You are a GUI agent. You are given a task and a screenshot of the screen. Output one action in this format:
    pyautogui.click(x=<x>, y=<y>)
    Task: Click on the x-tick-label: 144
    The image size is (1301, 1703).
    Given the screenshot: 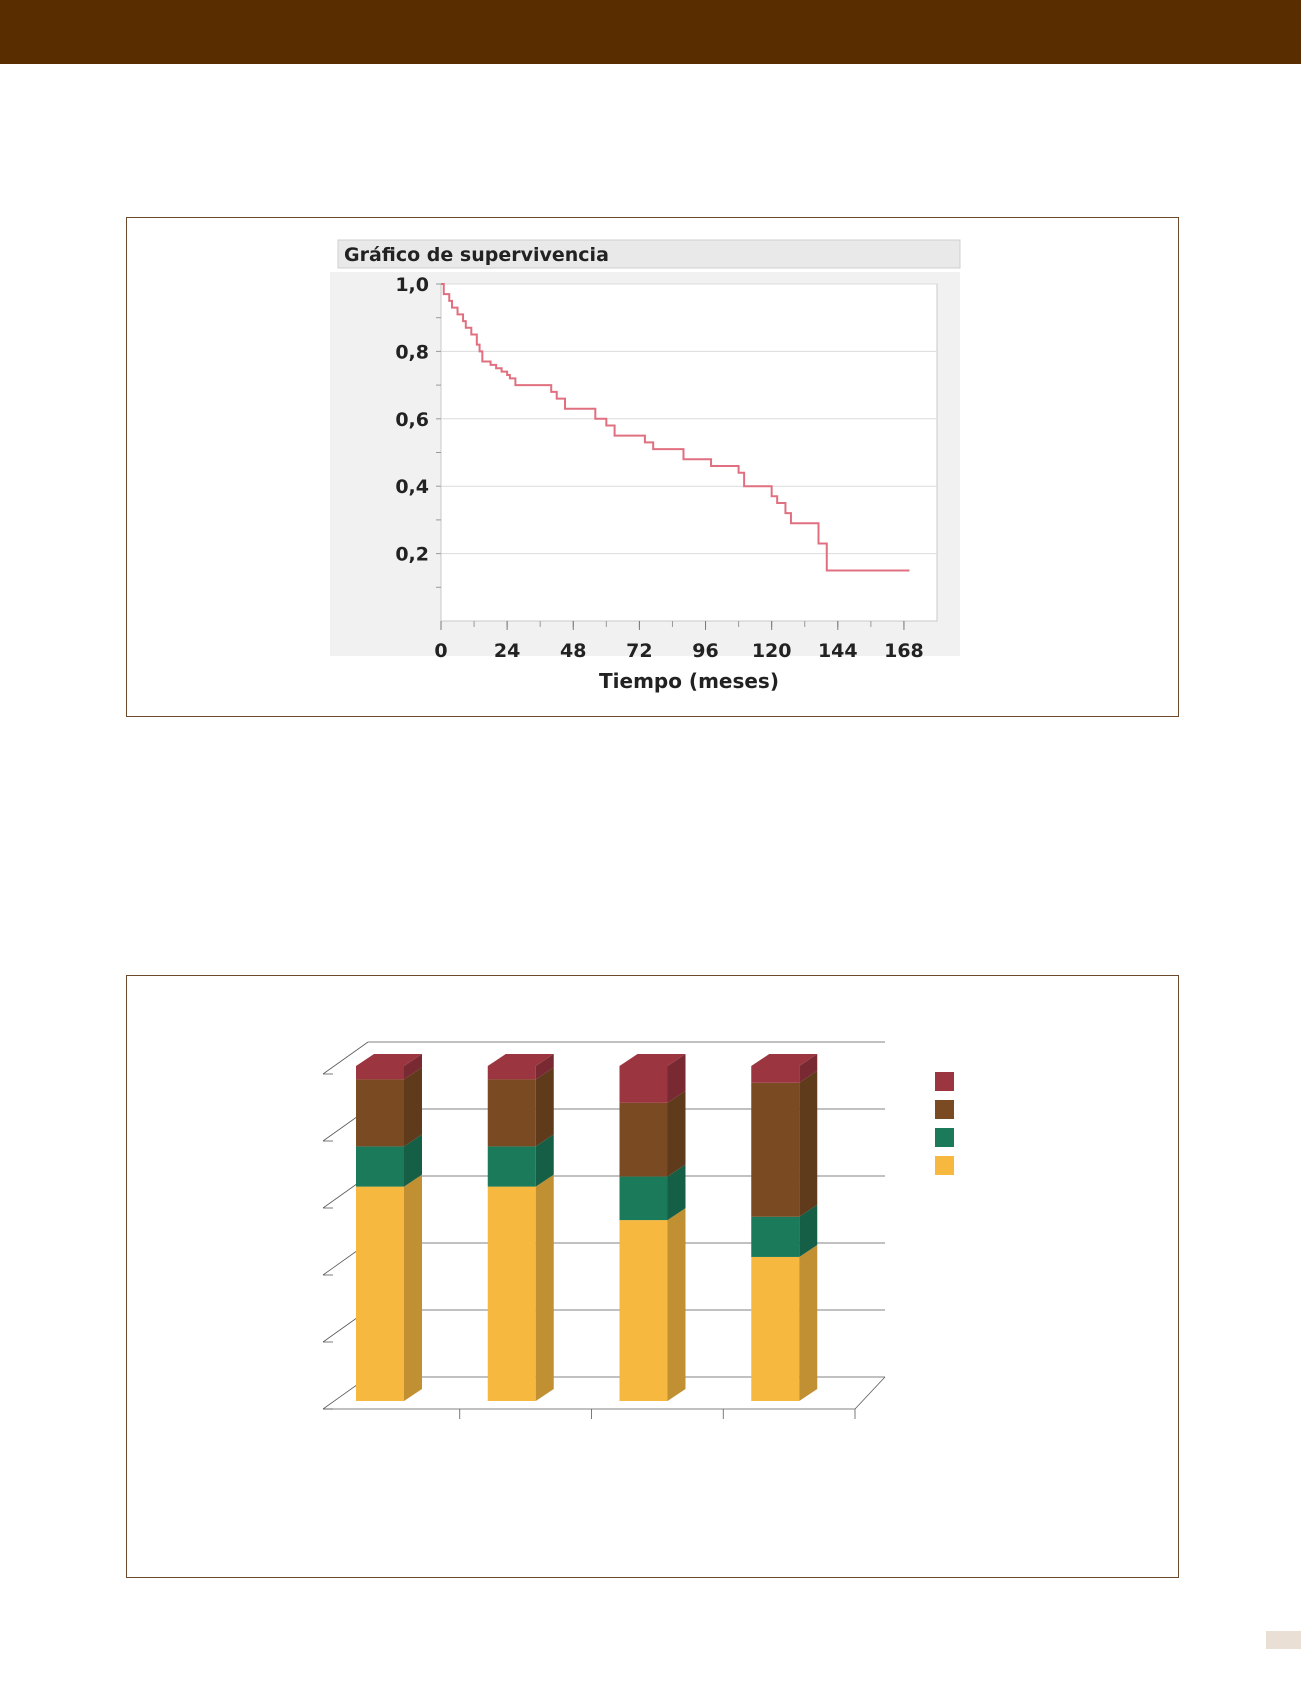 What is the action you would take?
    pyautogui.click(x=838, y=651)
    